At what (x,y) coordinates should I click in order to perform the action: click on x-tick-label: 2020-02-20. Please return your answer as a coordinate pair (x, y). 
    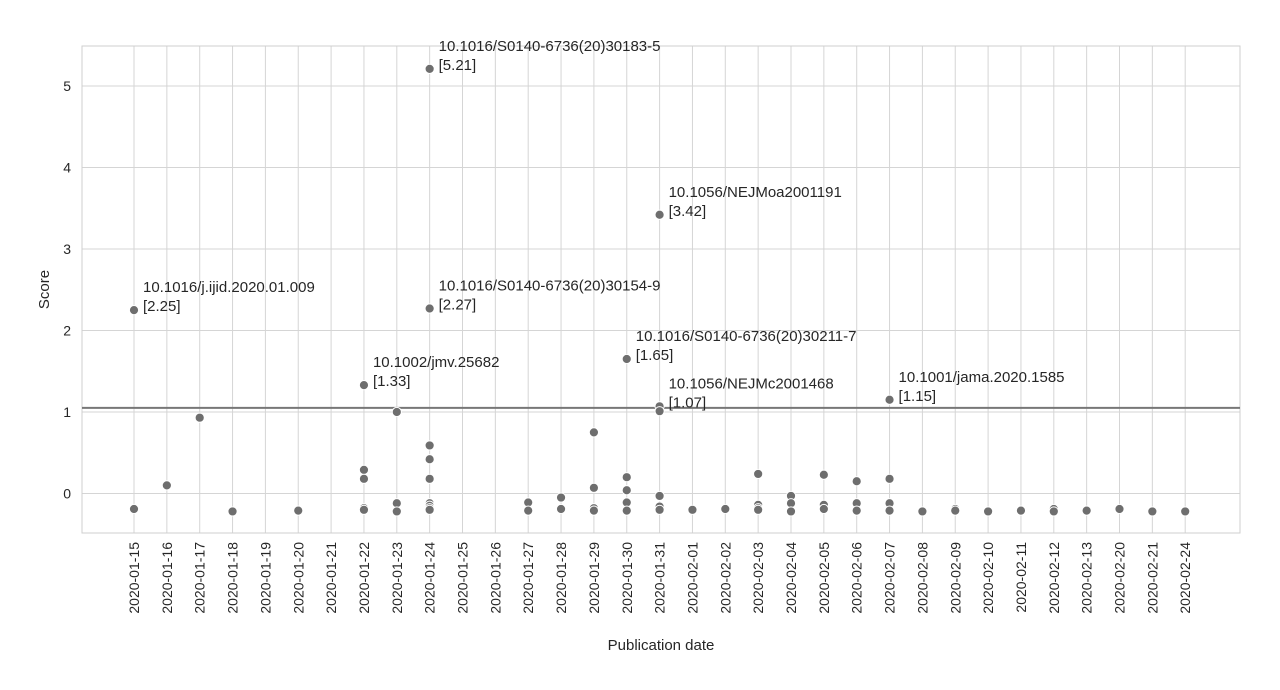
    Looking at the image, I should click on (1120, 578).